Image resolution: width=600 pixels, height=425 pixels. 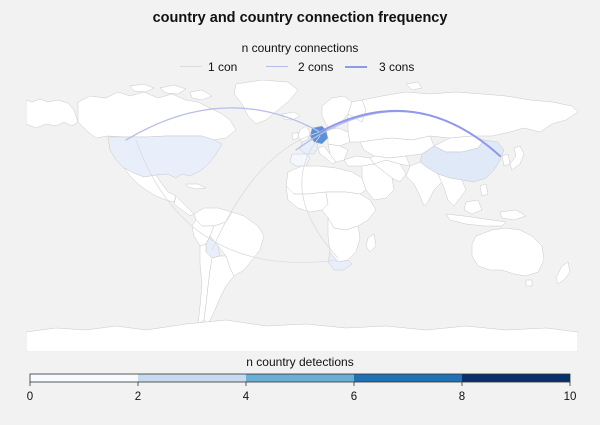 What do you see at coordinates (138, 397) in the screenshot?
I see `detection-legend-tick-label-1: 2` at bounding box center [138, 397].